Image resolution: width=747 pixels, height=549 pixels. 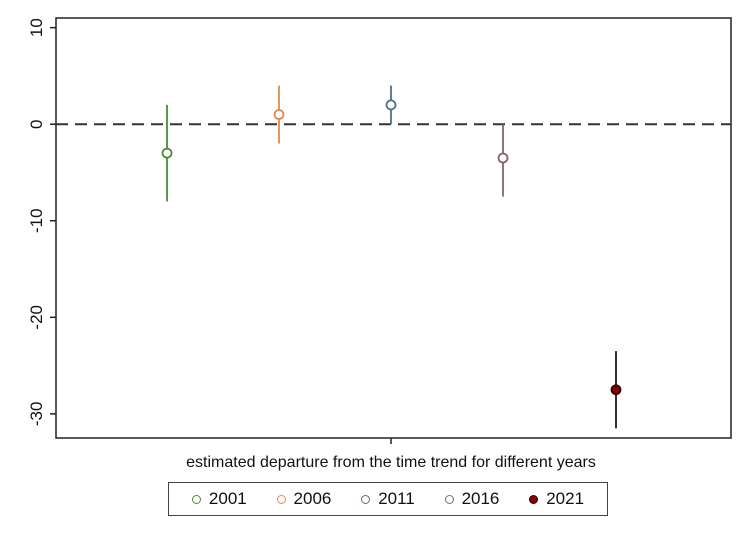 What do you see at coordinates (36, 27) in the screenshot?
I see `y-tick-label: 10` at bounding box center [36, 27].